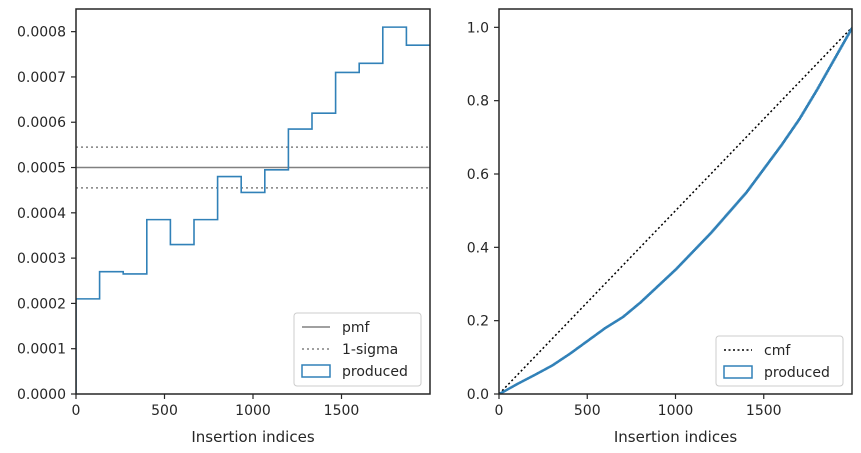 This screenshot has height=453, width=861. What do you see at coordinates (478, 248) in the screenshot?
I see `y-tick-label: 0.4` at bounding box center [478, 248].